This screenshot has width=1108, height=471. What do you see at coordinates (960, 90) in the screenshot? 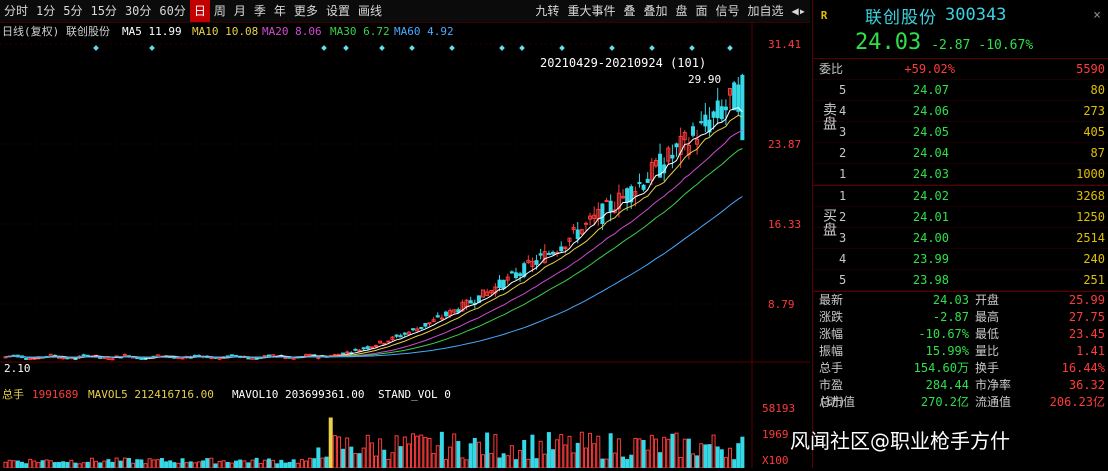
I see `sells-row: 5 24.07 80` at bounding box center [960, 90].